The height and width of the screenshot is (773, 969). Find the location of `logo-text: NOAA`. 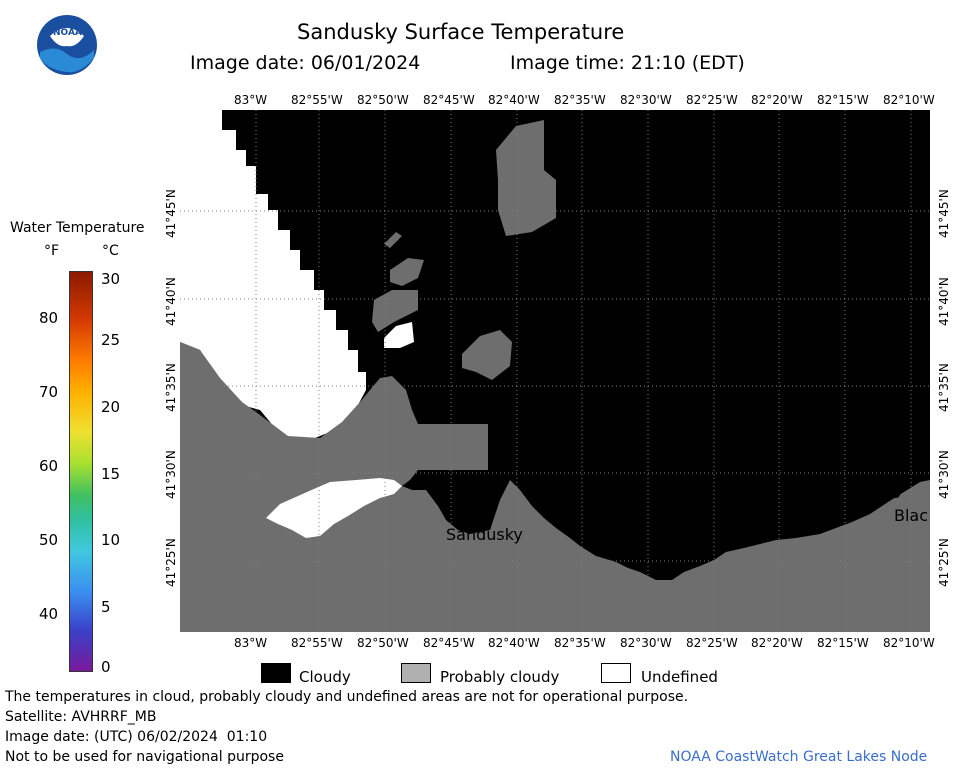

logo-text: NOAA is located at coordinates (67, 33).